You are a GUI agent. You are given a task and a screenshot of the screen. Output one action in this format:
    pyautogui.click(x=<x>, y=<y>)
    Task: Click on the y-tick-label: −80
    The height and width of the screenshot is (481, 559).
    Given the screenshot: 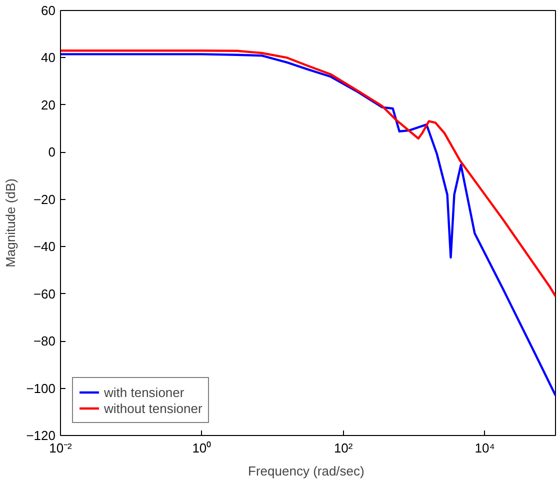 What is the action you would take?
    pyautogui.click(x=44, y=341)
    